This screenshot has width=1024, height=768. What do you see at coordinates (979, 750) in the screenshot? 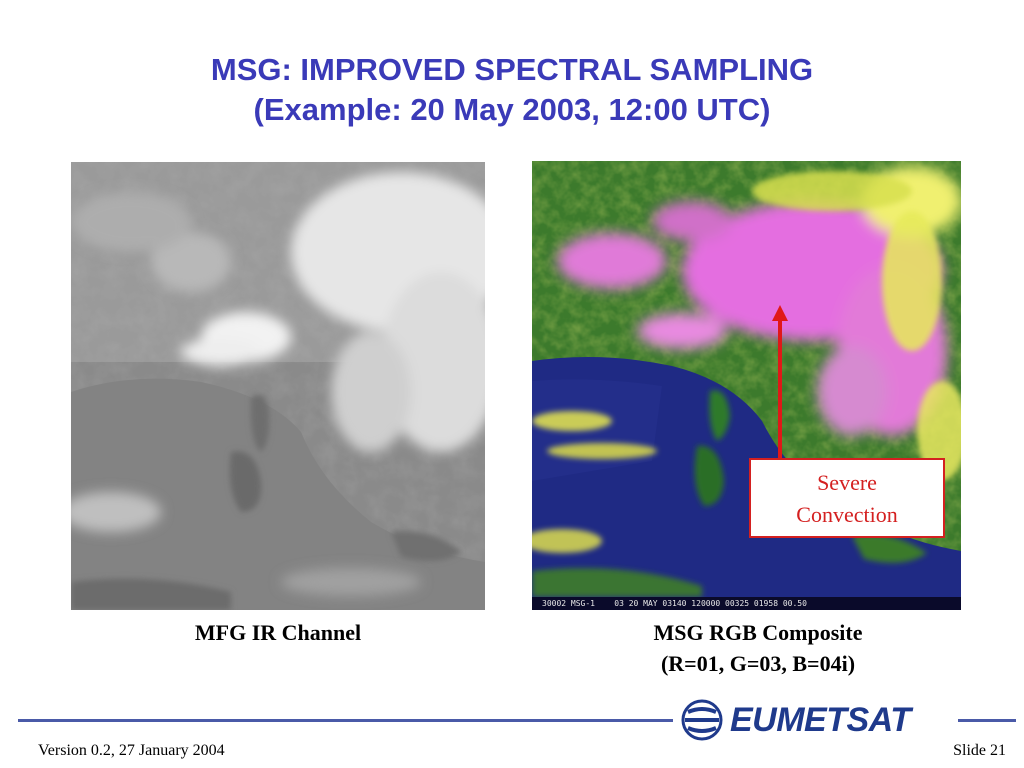
I see `slide-number: Slide 21` at bounding box center [979, 750].